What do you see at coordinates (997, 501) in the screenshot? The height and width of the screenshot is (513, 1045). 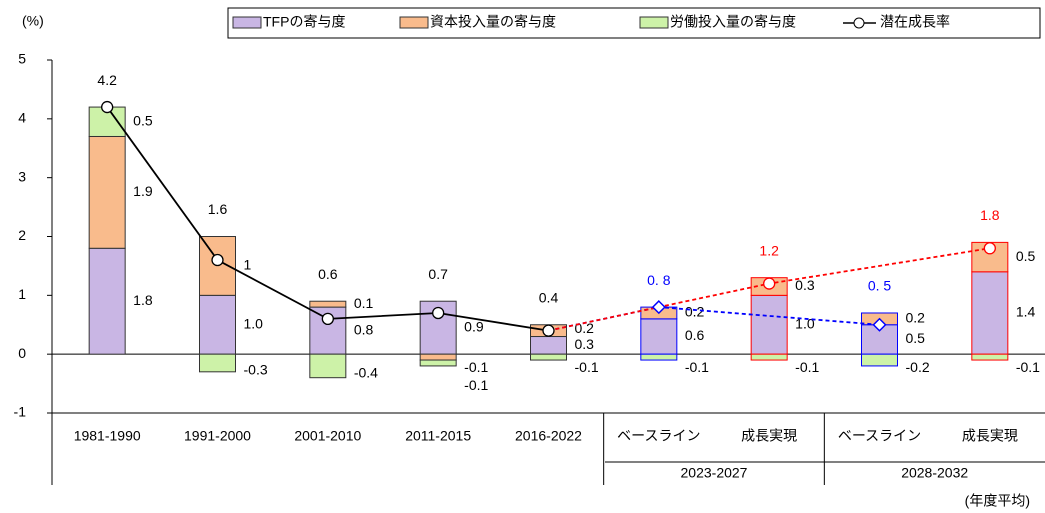 I see `x-unit-label: (年度平均)` at bounding box center [997, 501].